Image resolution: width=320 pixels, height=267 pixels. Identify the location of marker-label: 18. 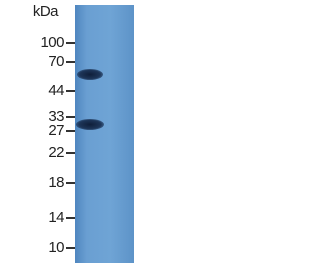
(56, 182).